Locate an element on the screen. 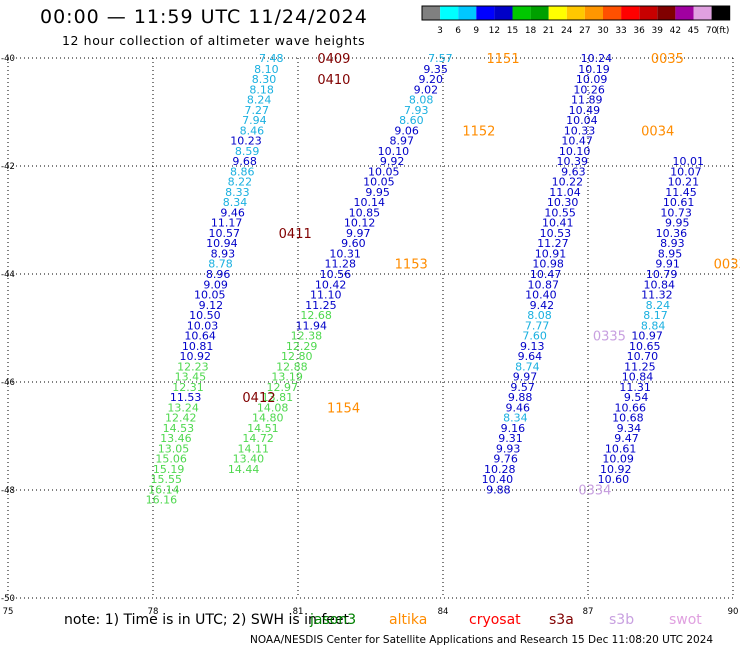 The width and height of the screenshot is (740, 650). data-point: 10.79 is located at coordinates (662, 274).